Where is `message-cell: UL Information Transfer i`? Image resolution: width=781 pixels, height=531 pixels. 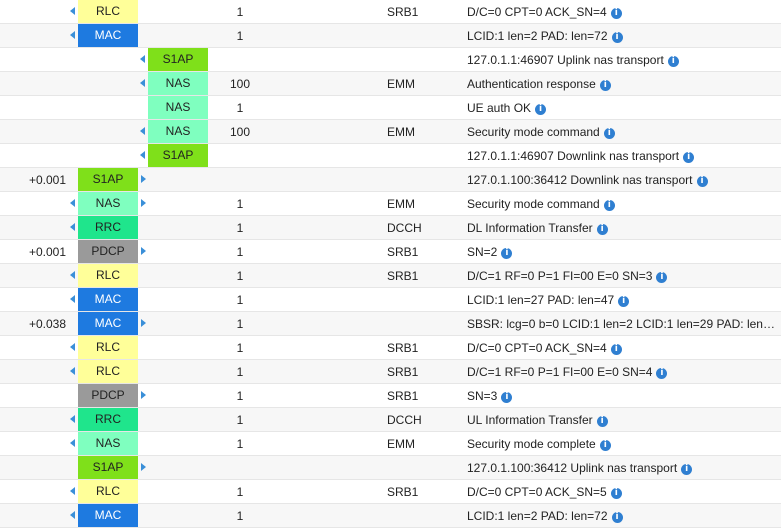
message-cell: UL Information Transfer i is located at coordinates (537, 420).